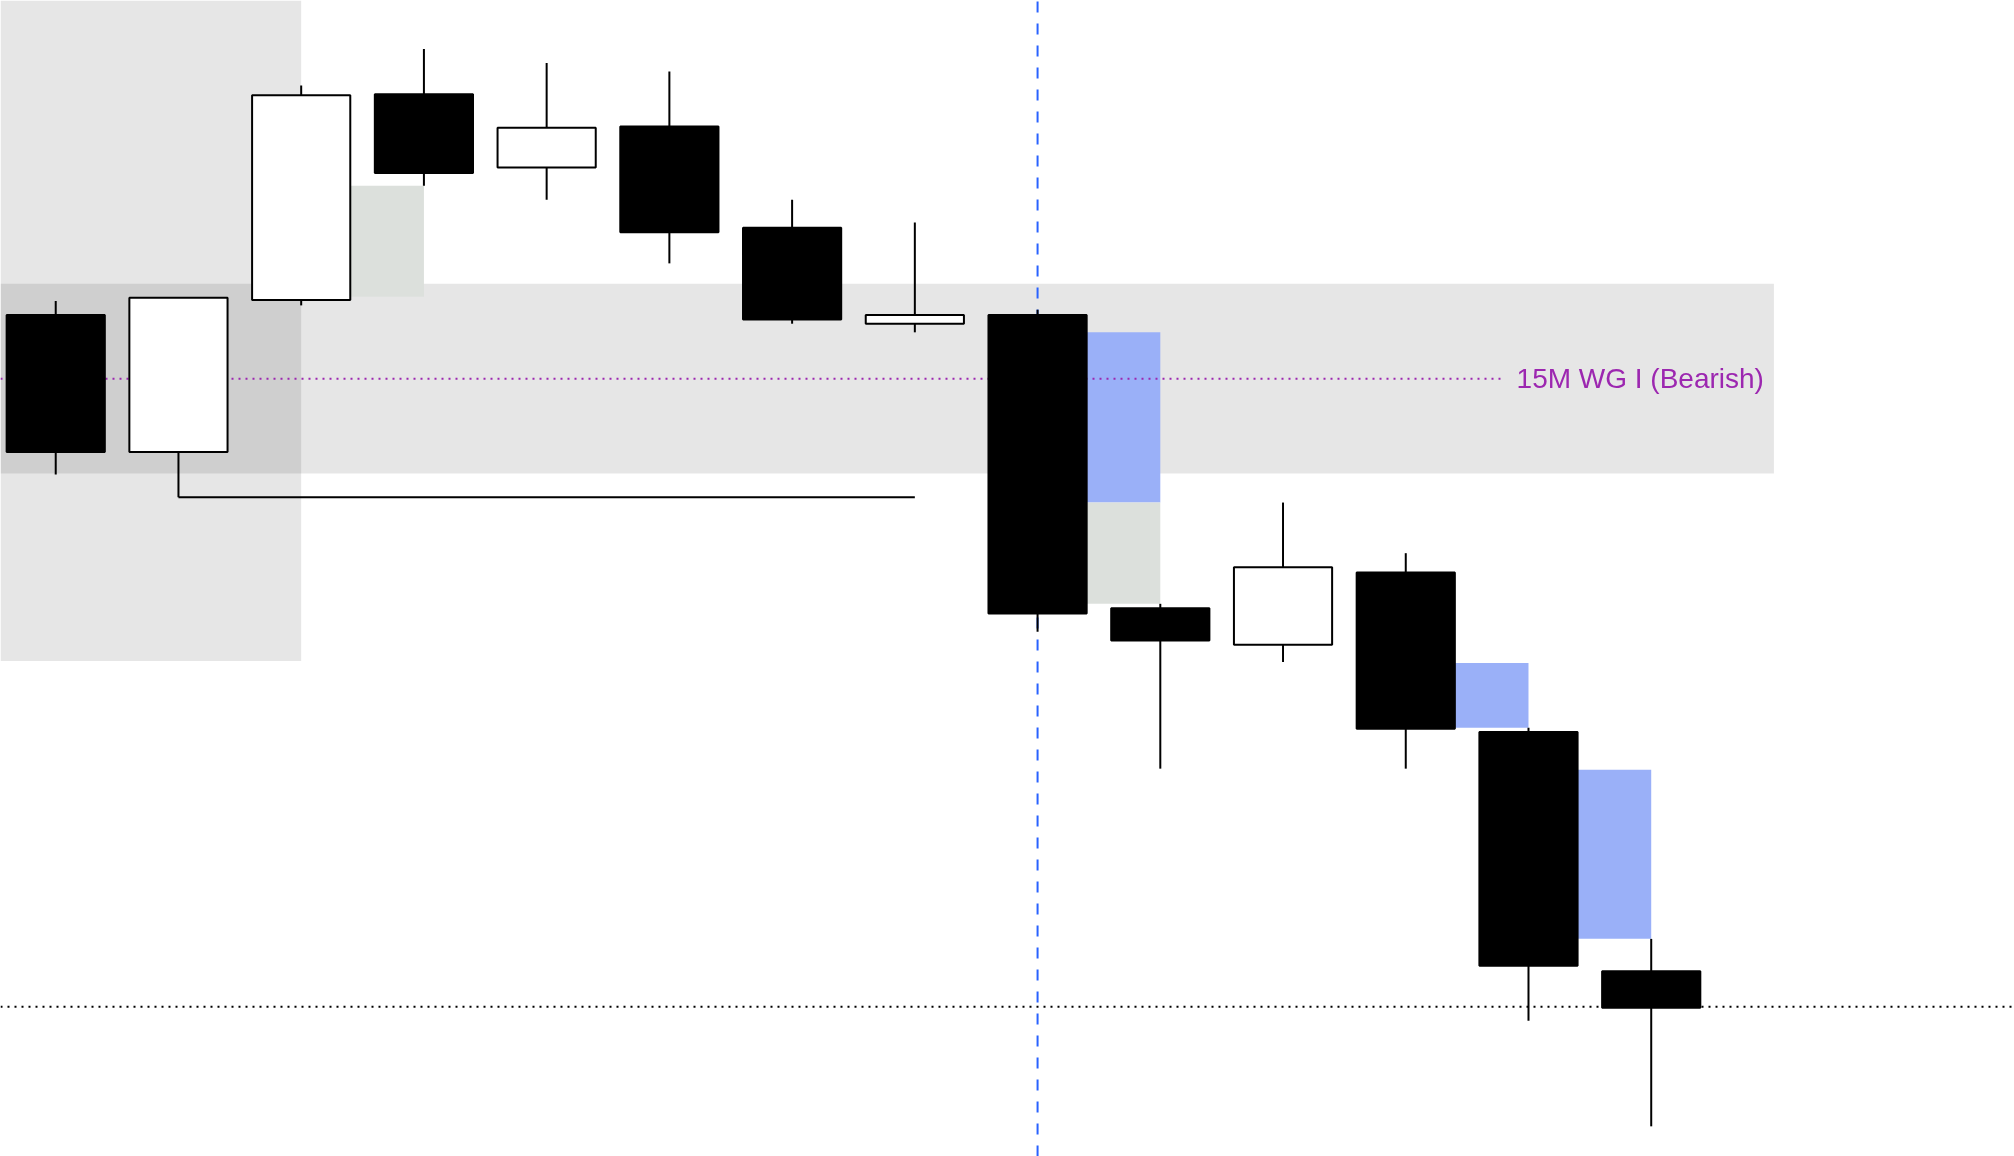 This screenshot has width=2014, height=1156. I want to click on ref-line-label: 15M WG I (Bearish), so click(1640, 379).